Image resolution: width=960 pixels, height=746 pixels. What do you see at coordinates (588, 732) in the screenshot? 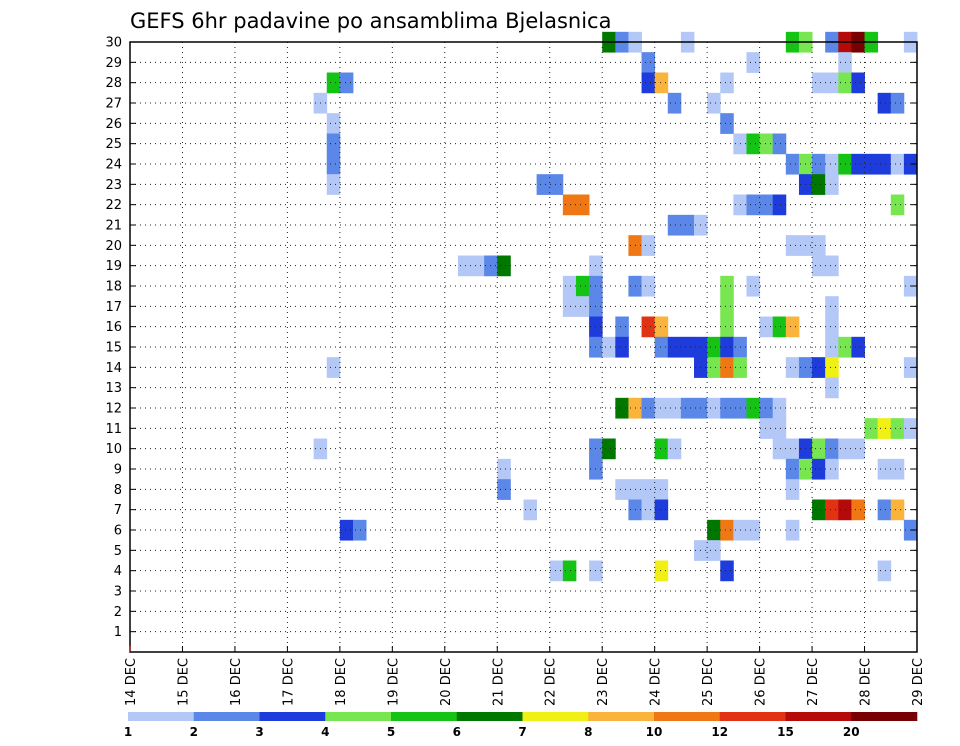
I see `legend-label: 8` at bounding box center [588, 732].